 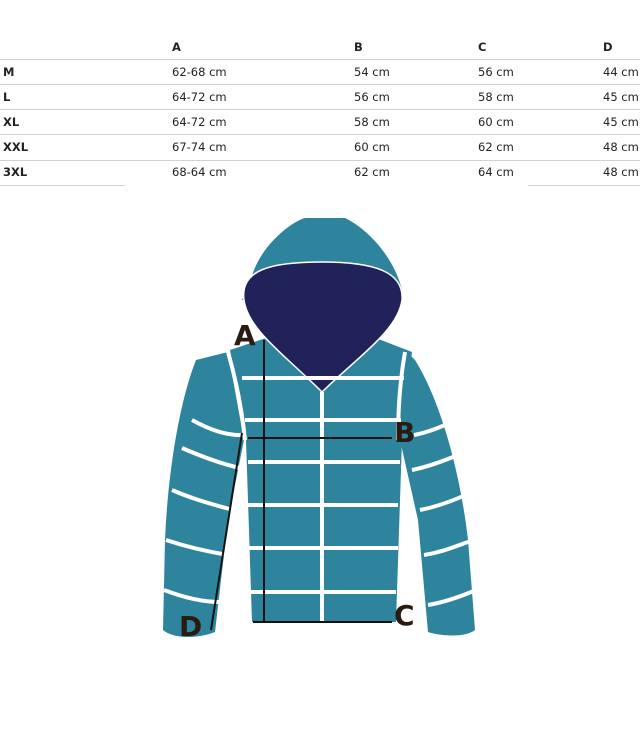 What do you see at coordinates (372, 72) in the screenshot?
I see `table-cell: 54 cm` at bounding box center [372, 72].